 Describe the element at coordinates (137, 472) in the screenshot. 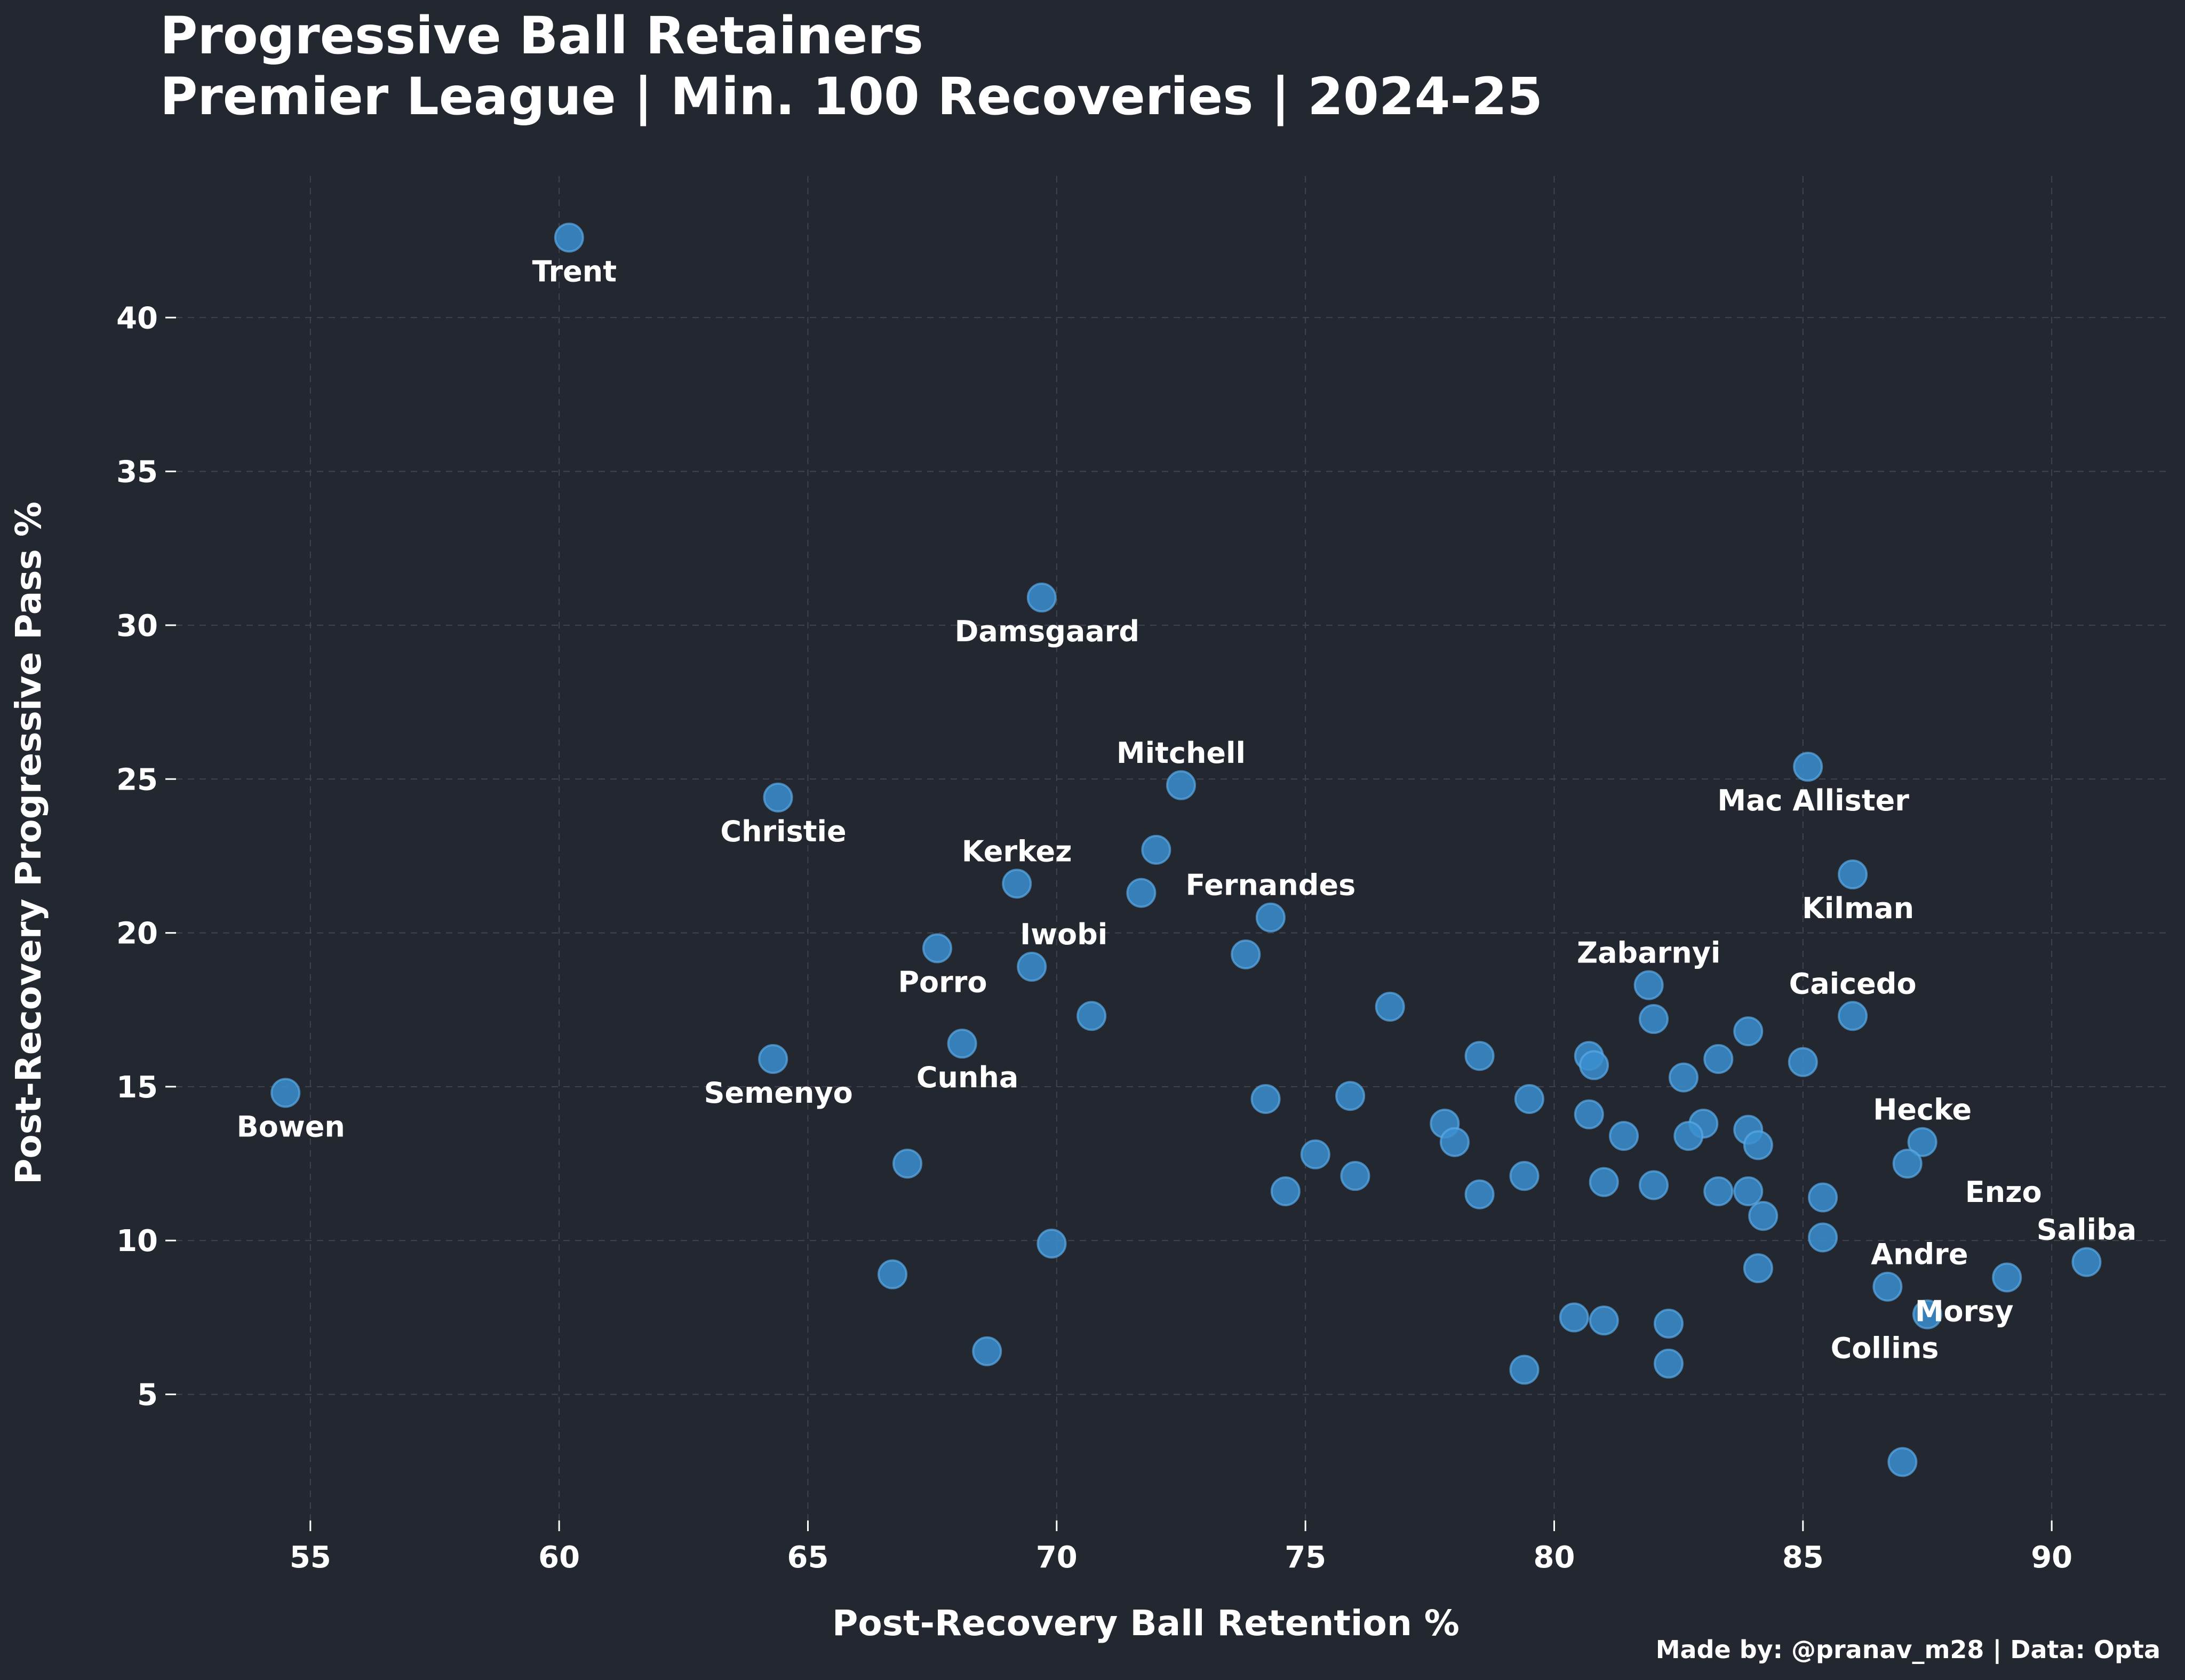

I see `y-tick-label: 35` at that location.